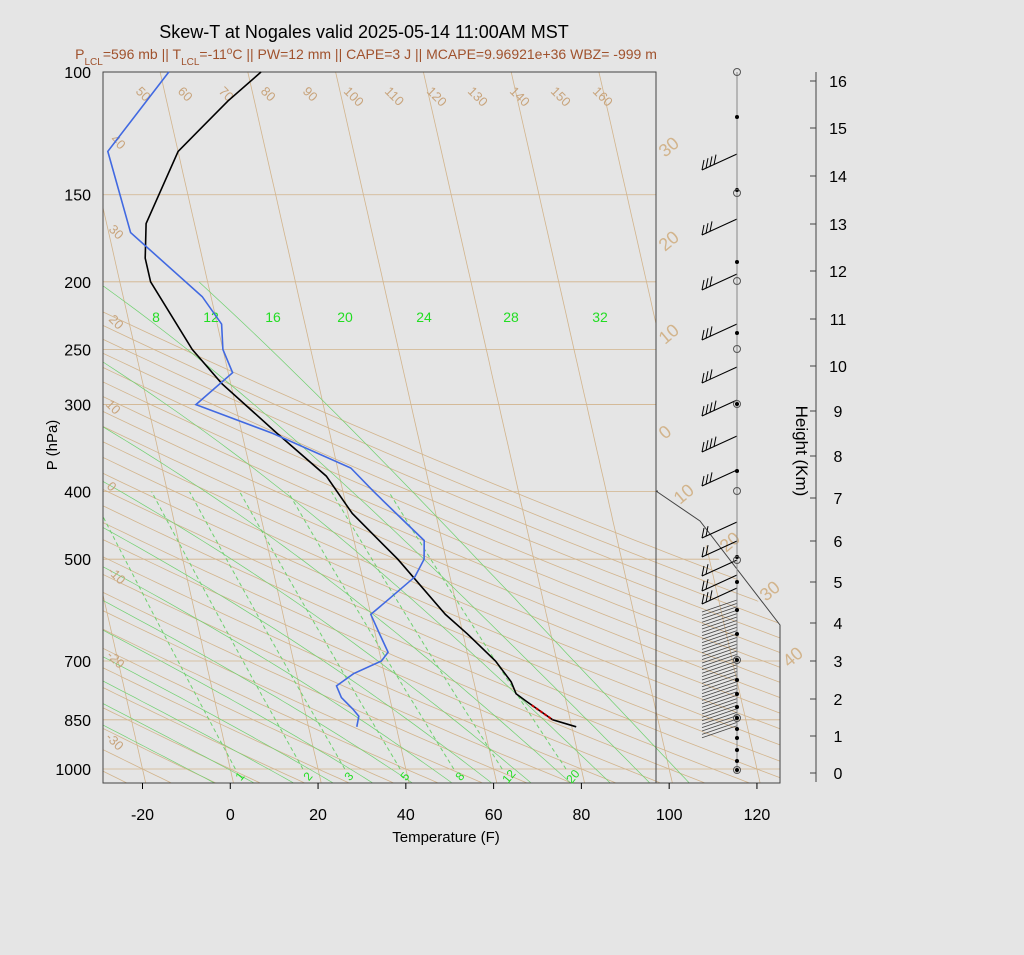 This screenshot has height=955, width=1024. Describe the element at coordinates (757, 815) in the screenshot. I see `temperature-tick-label: 120` at that location.